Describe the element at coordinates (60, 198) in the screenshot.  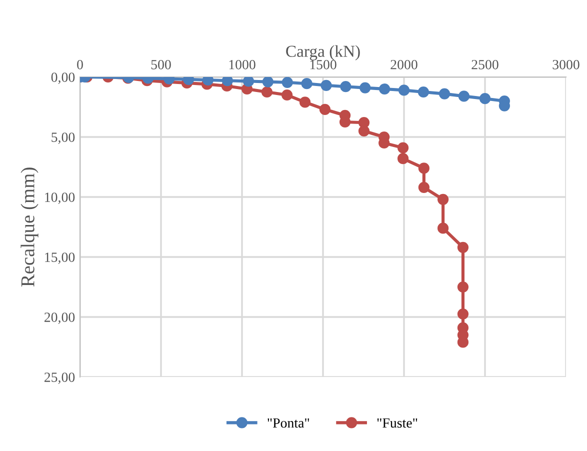
I see `y-tick-label: 10,00` at that location.